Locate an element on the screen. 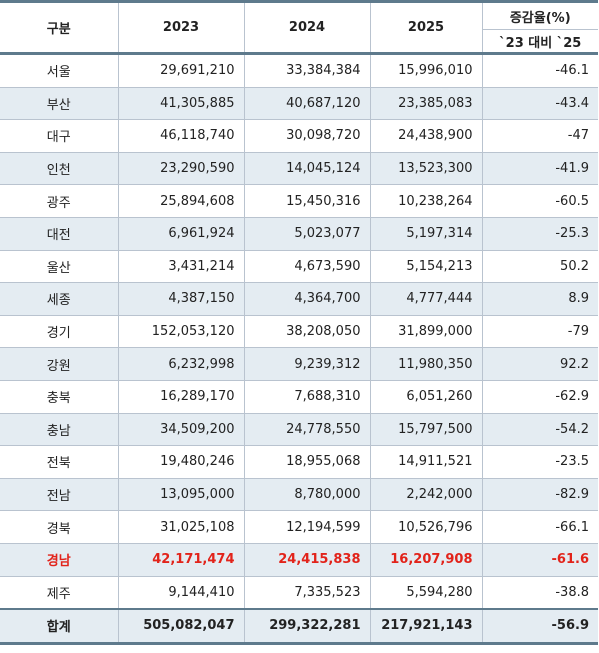  value-cell-y2023: 505,082,047 is located at coordinates (181, 626).